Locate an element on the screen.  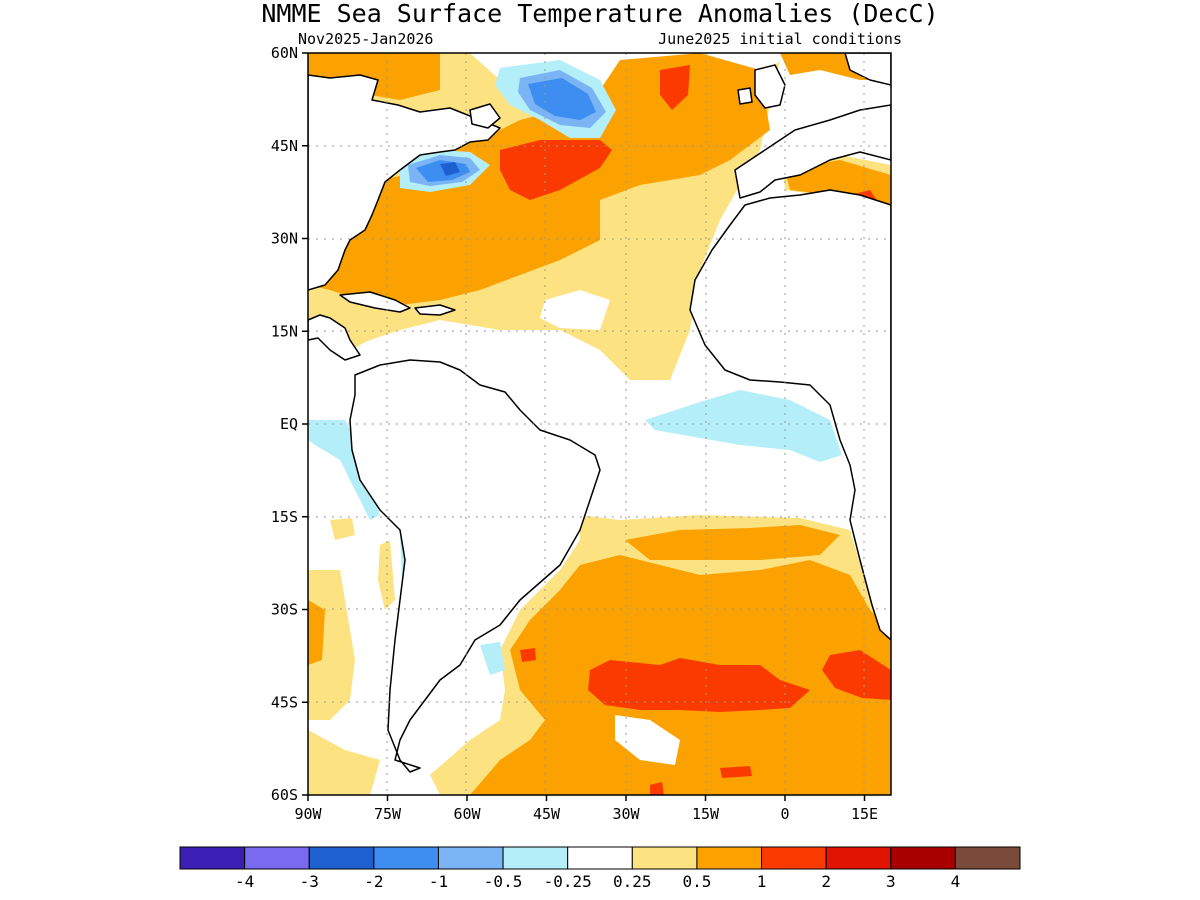
caribbean-islands is located at coordinates (375, 302).